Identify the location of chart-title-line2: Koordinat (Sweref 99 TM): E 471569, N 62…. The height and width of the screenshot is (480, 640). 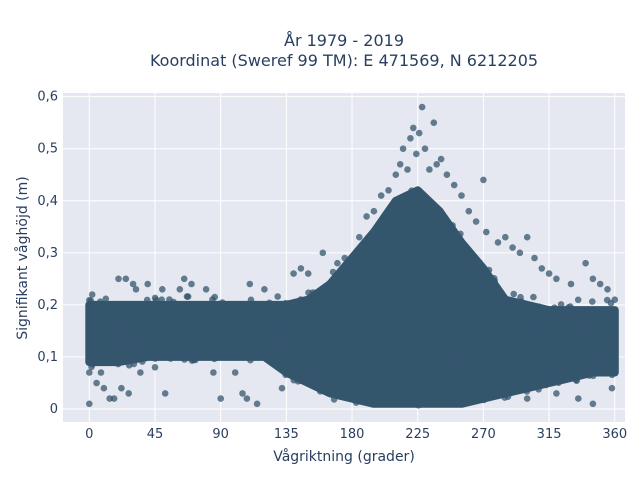
(344, 60).